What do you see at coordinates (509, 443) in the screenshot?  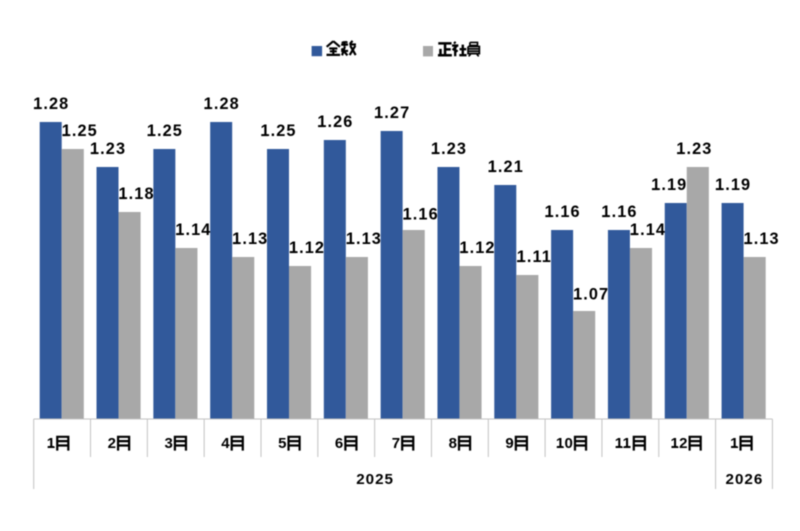 I see `svg-text: 9` at bounding box center [509, 443].